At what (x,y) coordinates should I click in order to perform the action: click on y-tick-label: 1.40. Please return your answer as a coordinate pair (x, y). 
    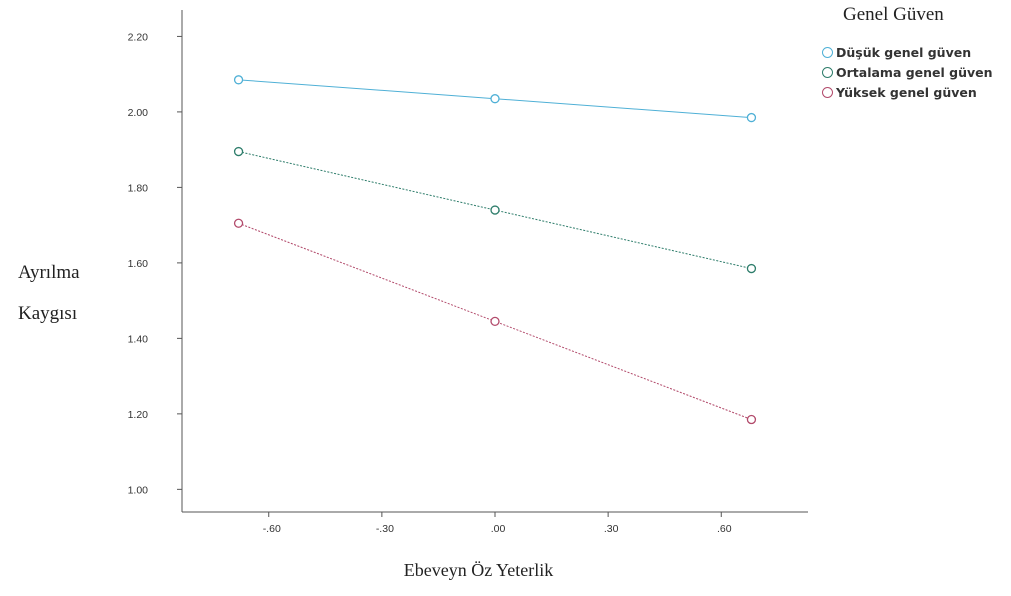
    Looking at the image, I should click on (138, 339).